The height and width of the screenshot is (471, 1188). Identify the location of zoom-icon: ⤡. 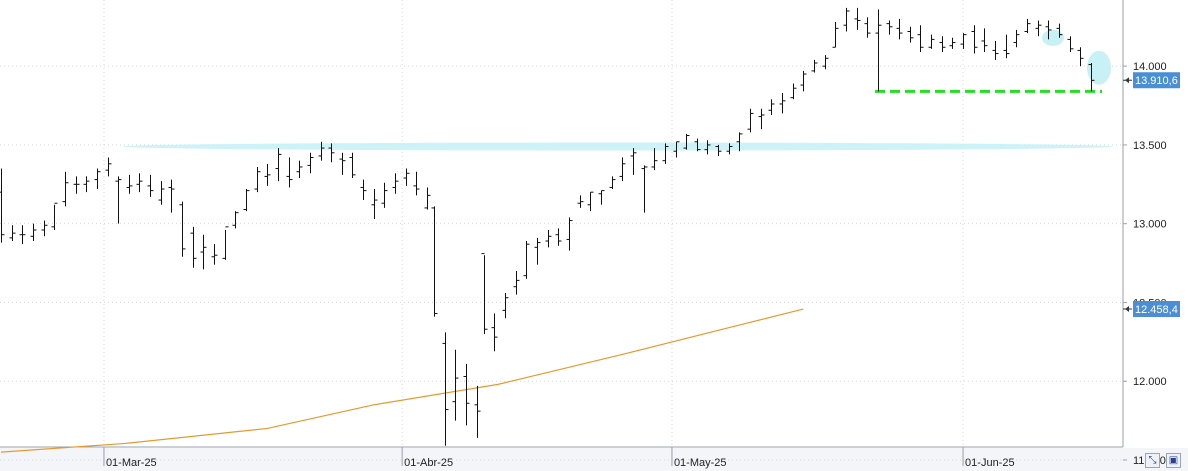
(1152, 460).